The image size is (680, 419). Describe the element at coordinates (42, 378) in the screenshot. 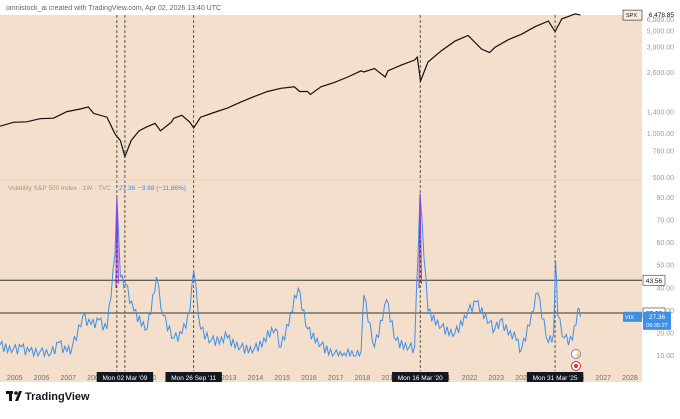

I see `x-tick-label: 2006` at that location.